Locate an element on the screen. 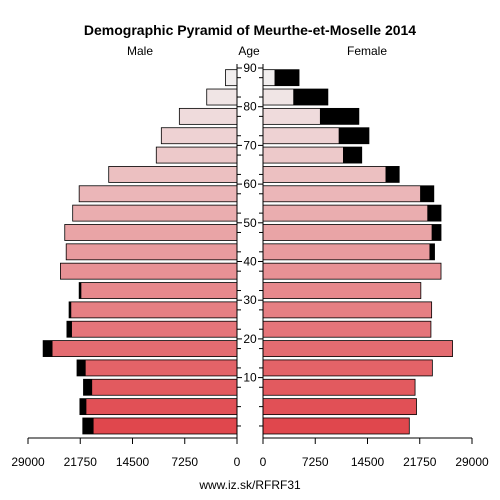 The height and width of the screenshot is (500, 500). x-tick-label-right: 14500 is located at coordinates (368, 462).